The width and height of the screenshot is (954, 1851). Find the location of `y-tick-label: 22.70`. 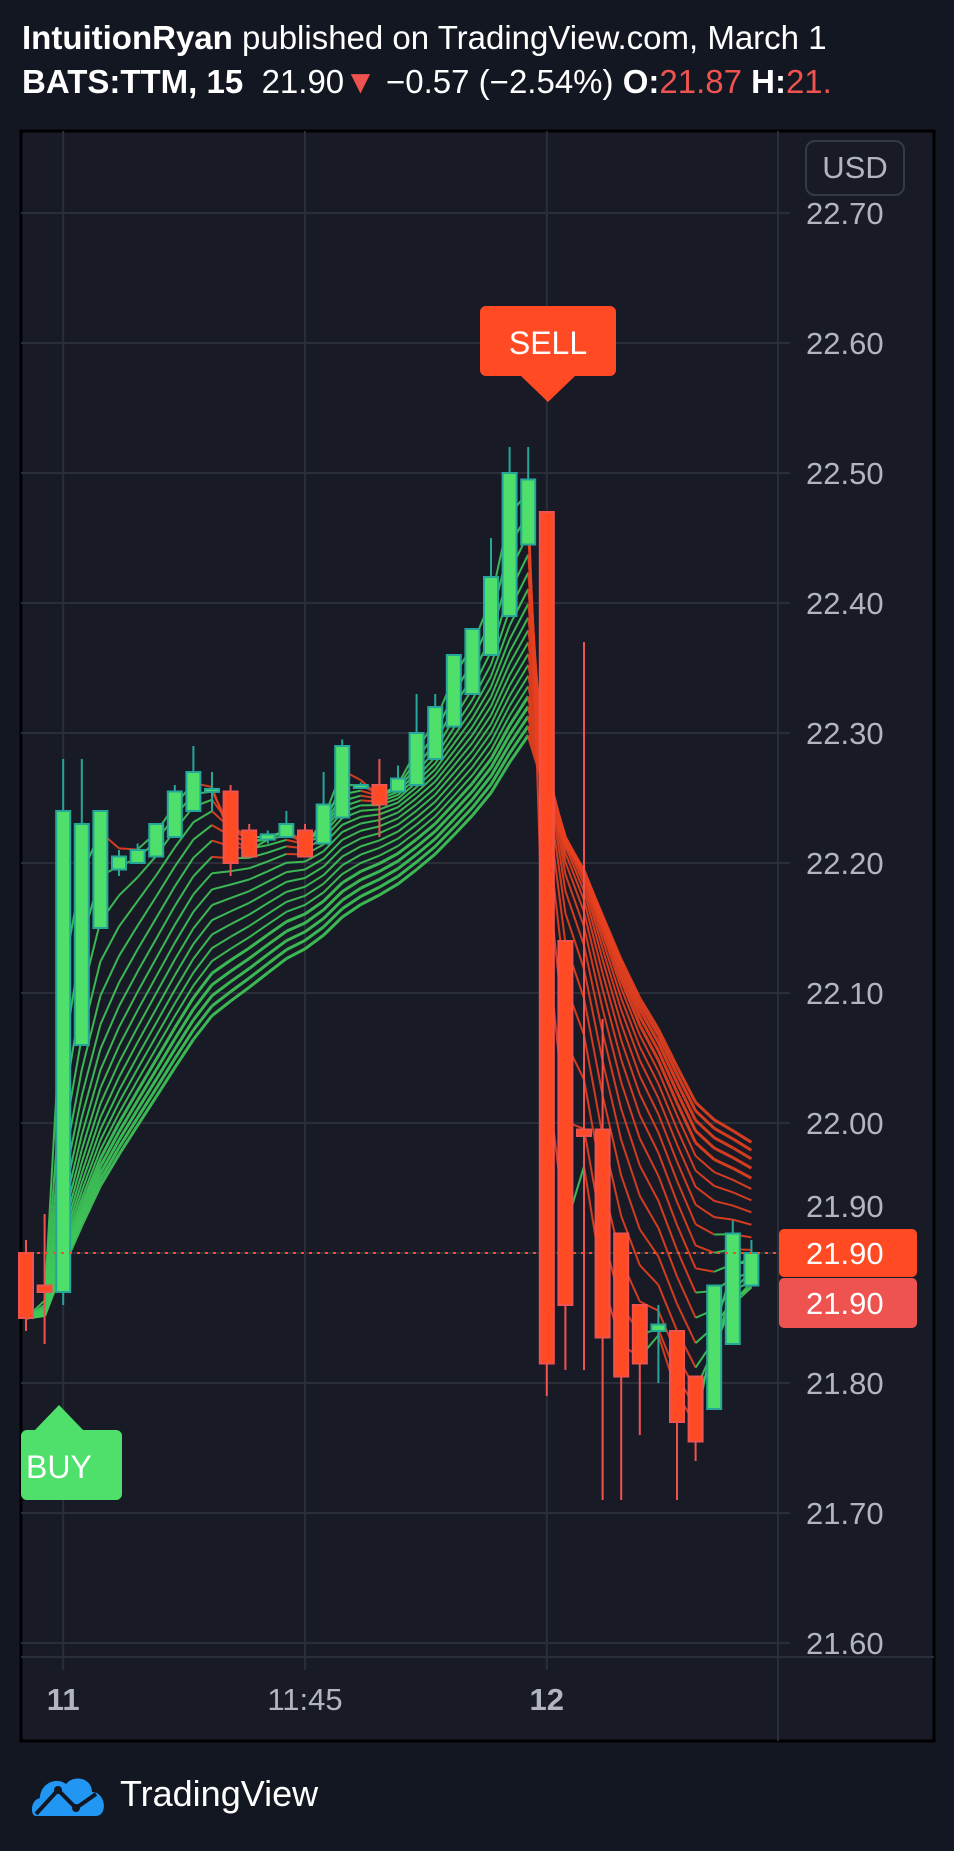

y-tick-label: 22.70 is located at coordinates (845, 213).